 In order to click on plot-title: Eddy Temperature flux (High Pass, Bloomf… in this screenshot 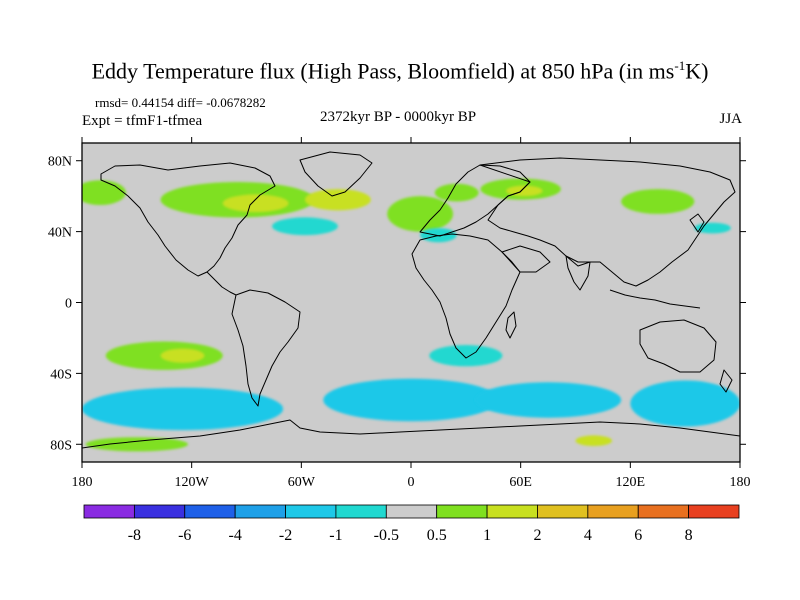, I will do `click(400, 71)`.